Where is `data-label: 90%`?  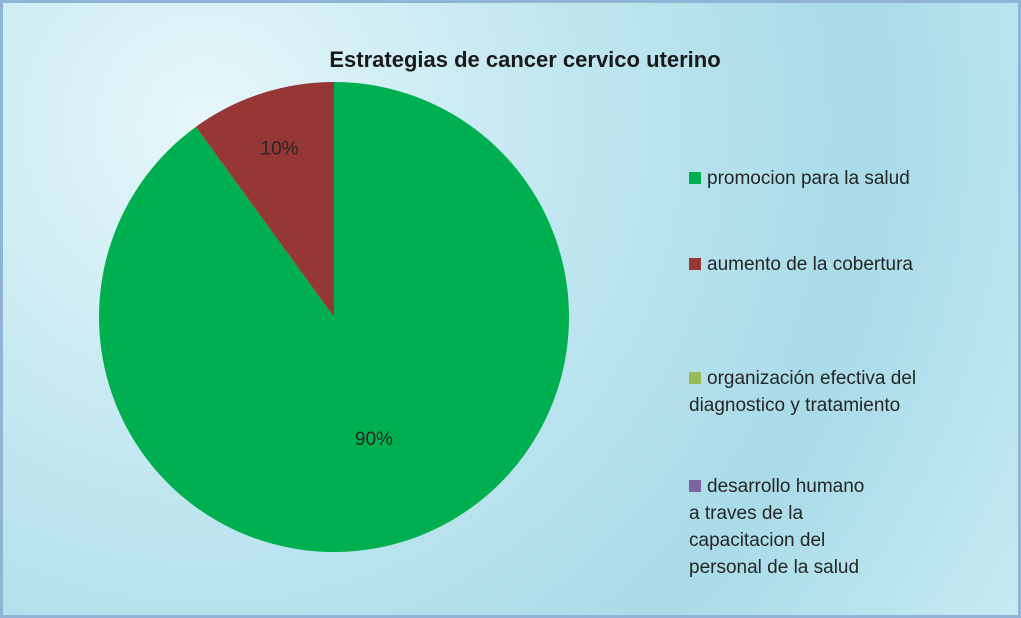 data-label: 90% is located at coordinates (374, 439).